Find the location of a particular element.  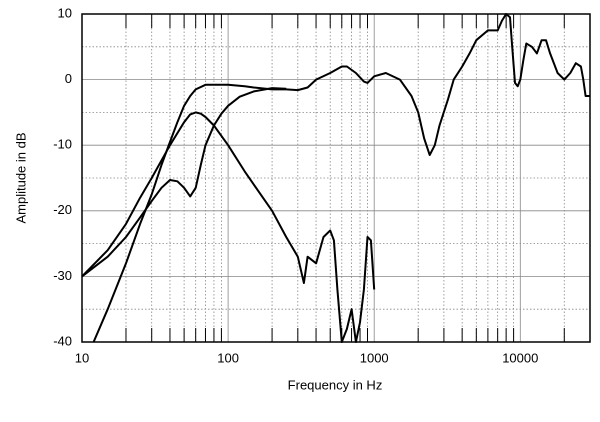

y-tick-label: 10 is located at coordinates (65, 12).